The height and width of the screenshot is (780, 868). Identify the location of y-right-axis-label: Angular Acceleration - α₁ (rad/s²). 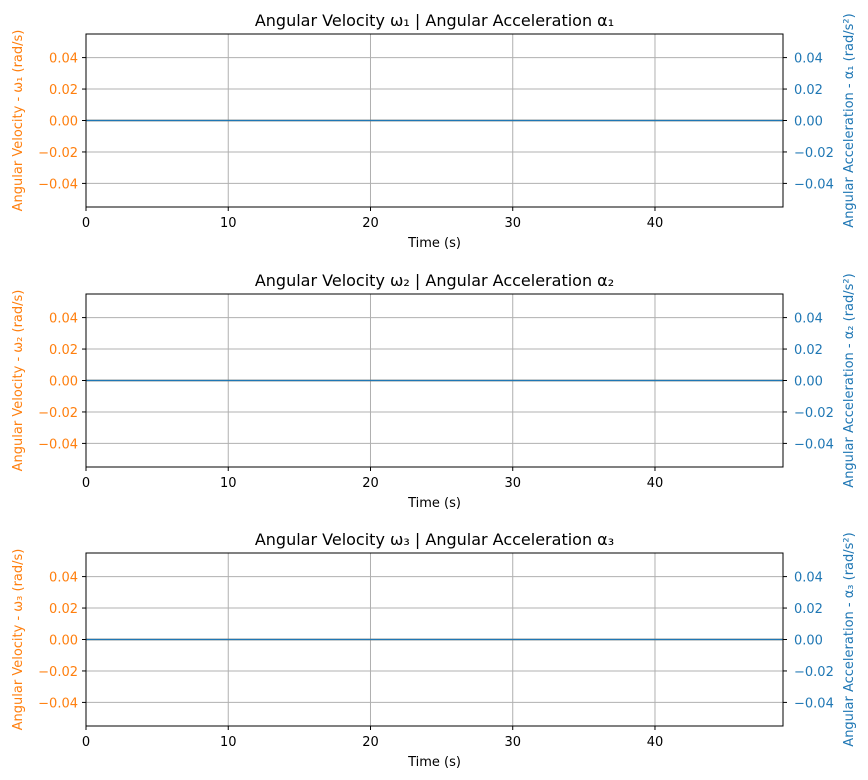
(849, 120).